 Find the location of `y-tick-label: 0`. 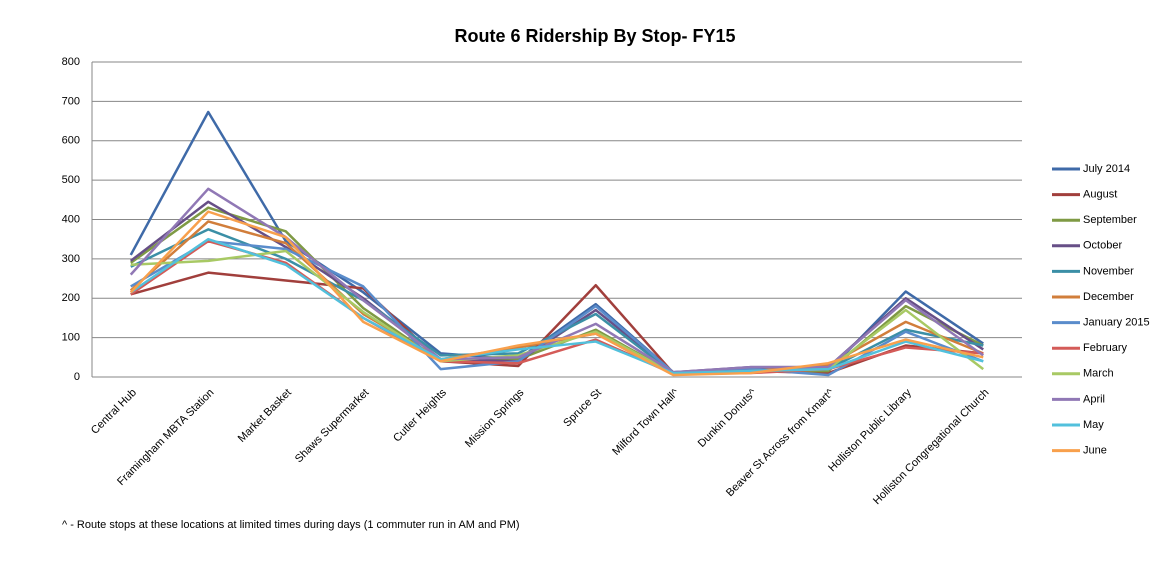

y-tick-label: 0 is located at coordinates (77, 377).